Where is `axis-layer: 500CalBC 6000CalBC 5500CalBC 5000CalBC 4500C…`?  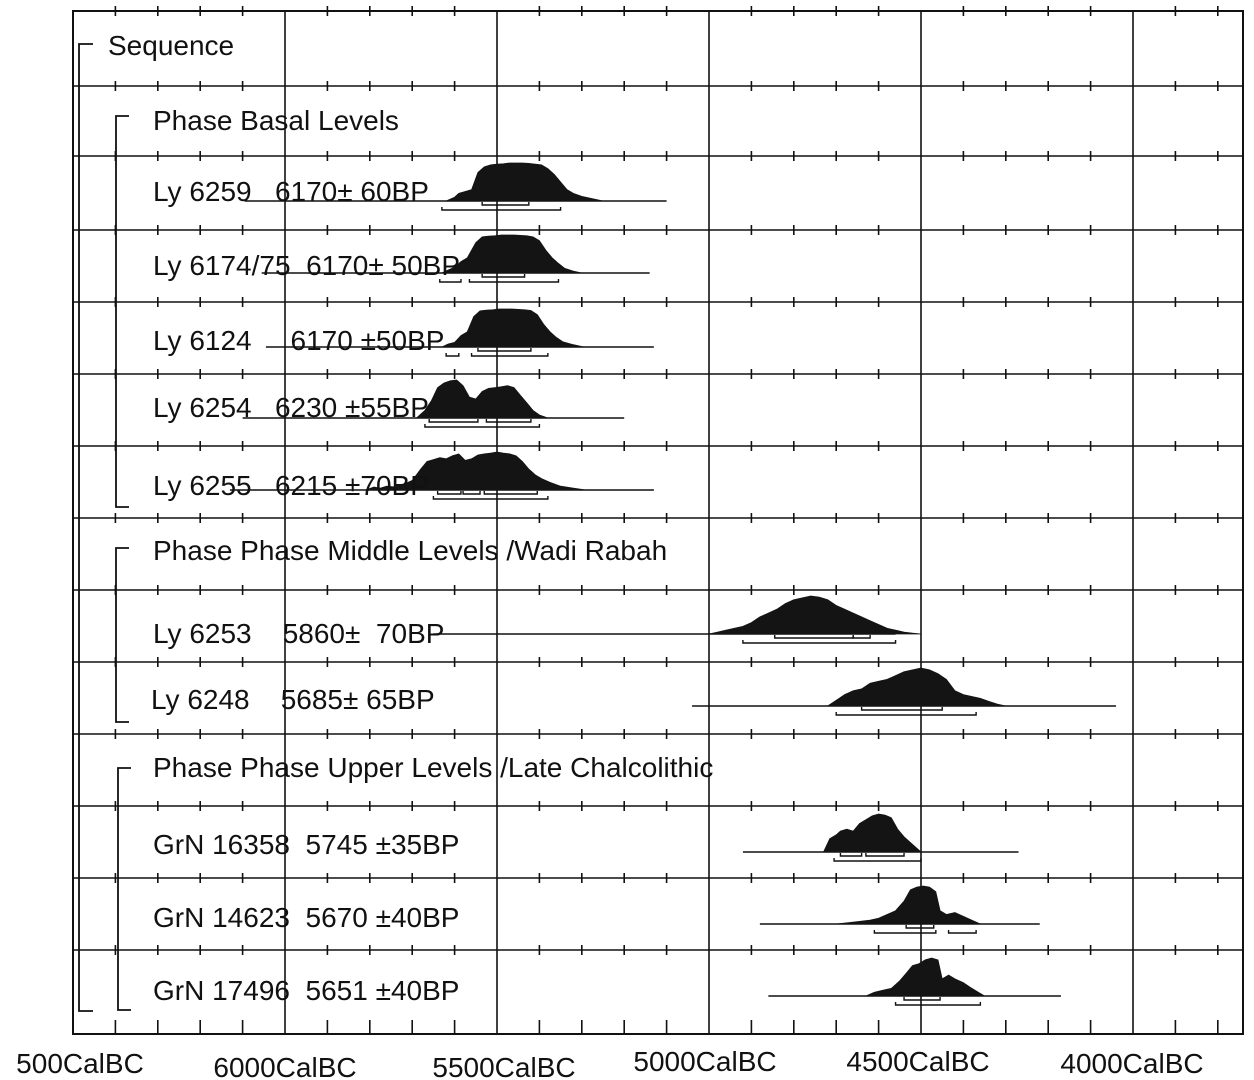 axis-layer: 500CalBC 6000CalBC 5500CalBC 5000CalBC 4500C… is located at coordinates (617, 1050).